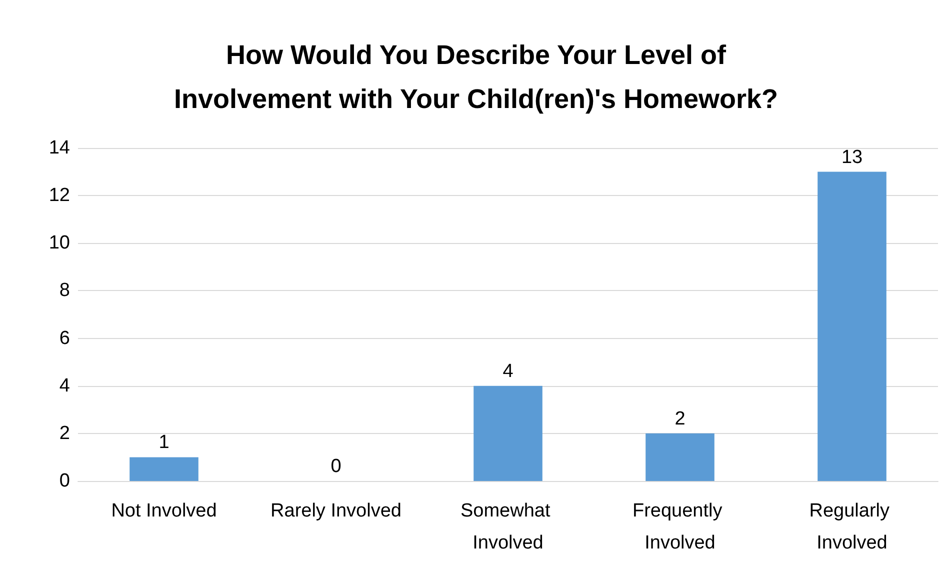 Image resolution: width=952 pixels, height=575 pixels. Describe the element at coordinates (852, 527) in the screenshot. I see `x-tick-label: Regularly Involved` at that location.